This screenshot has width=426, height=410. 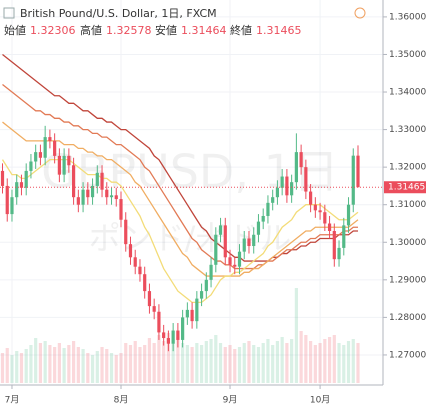 I want to click on watermark-sub: ポンド/米ドル, so click(x=190, y=238).